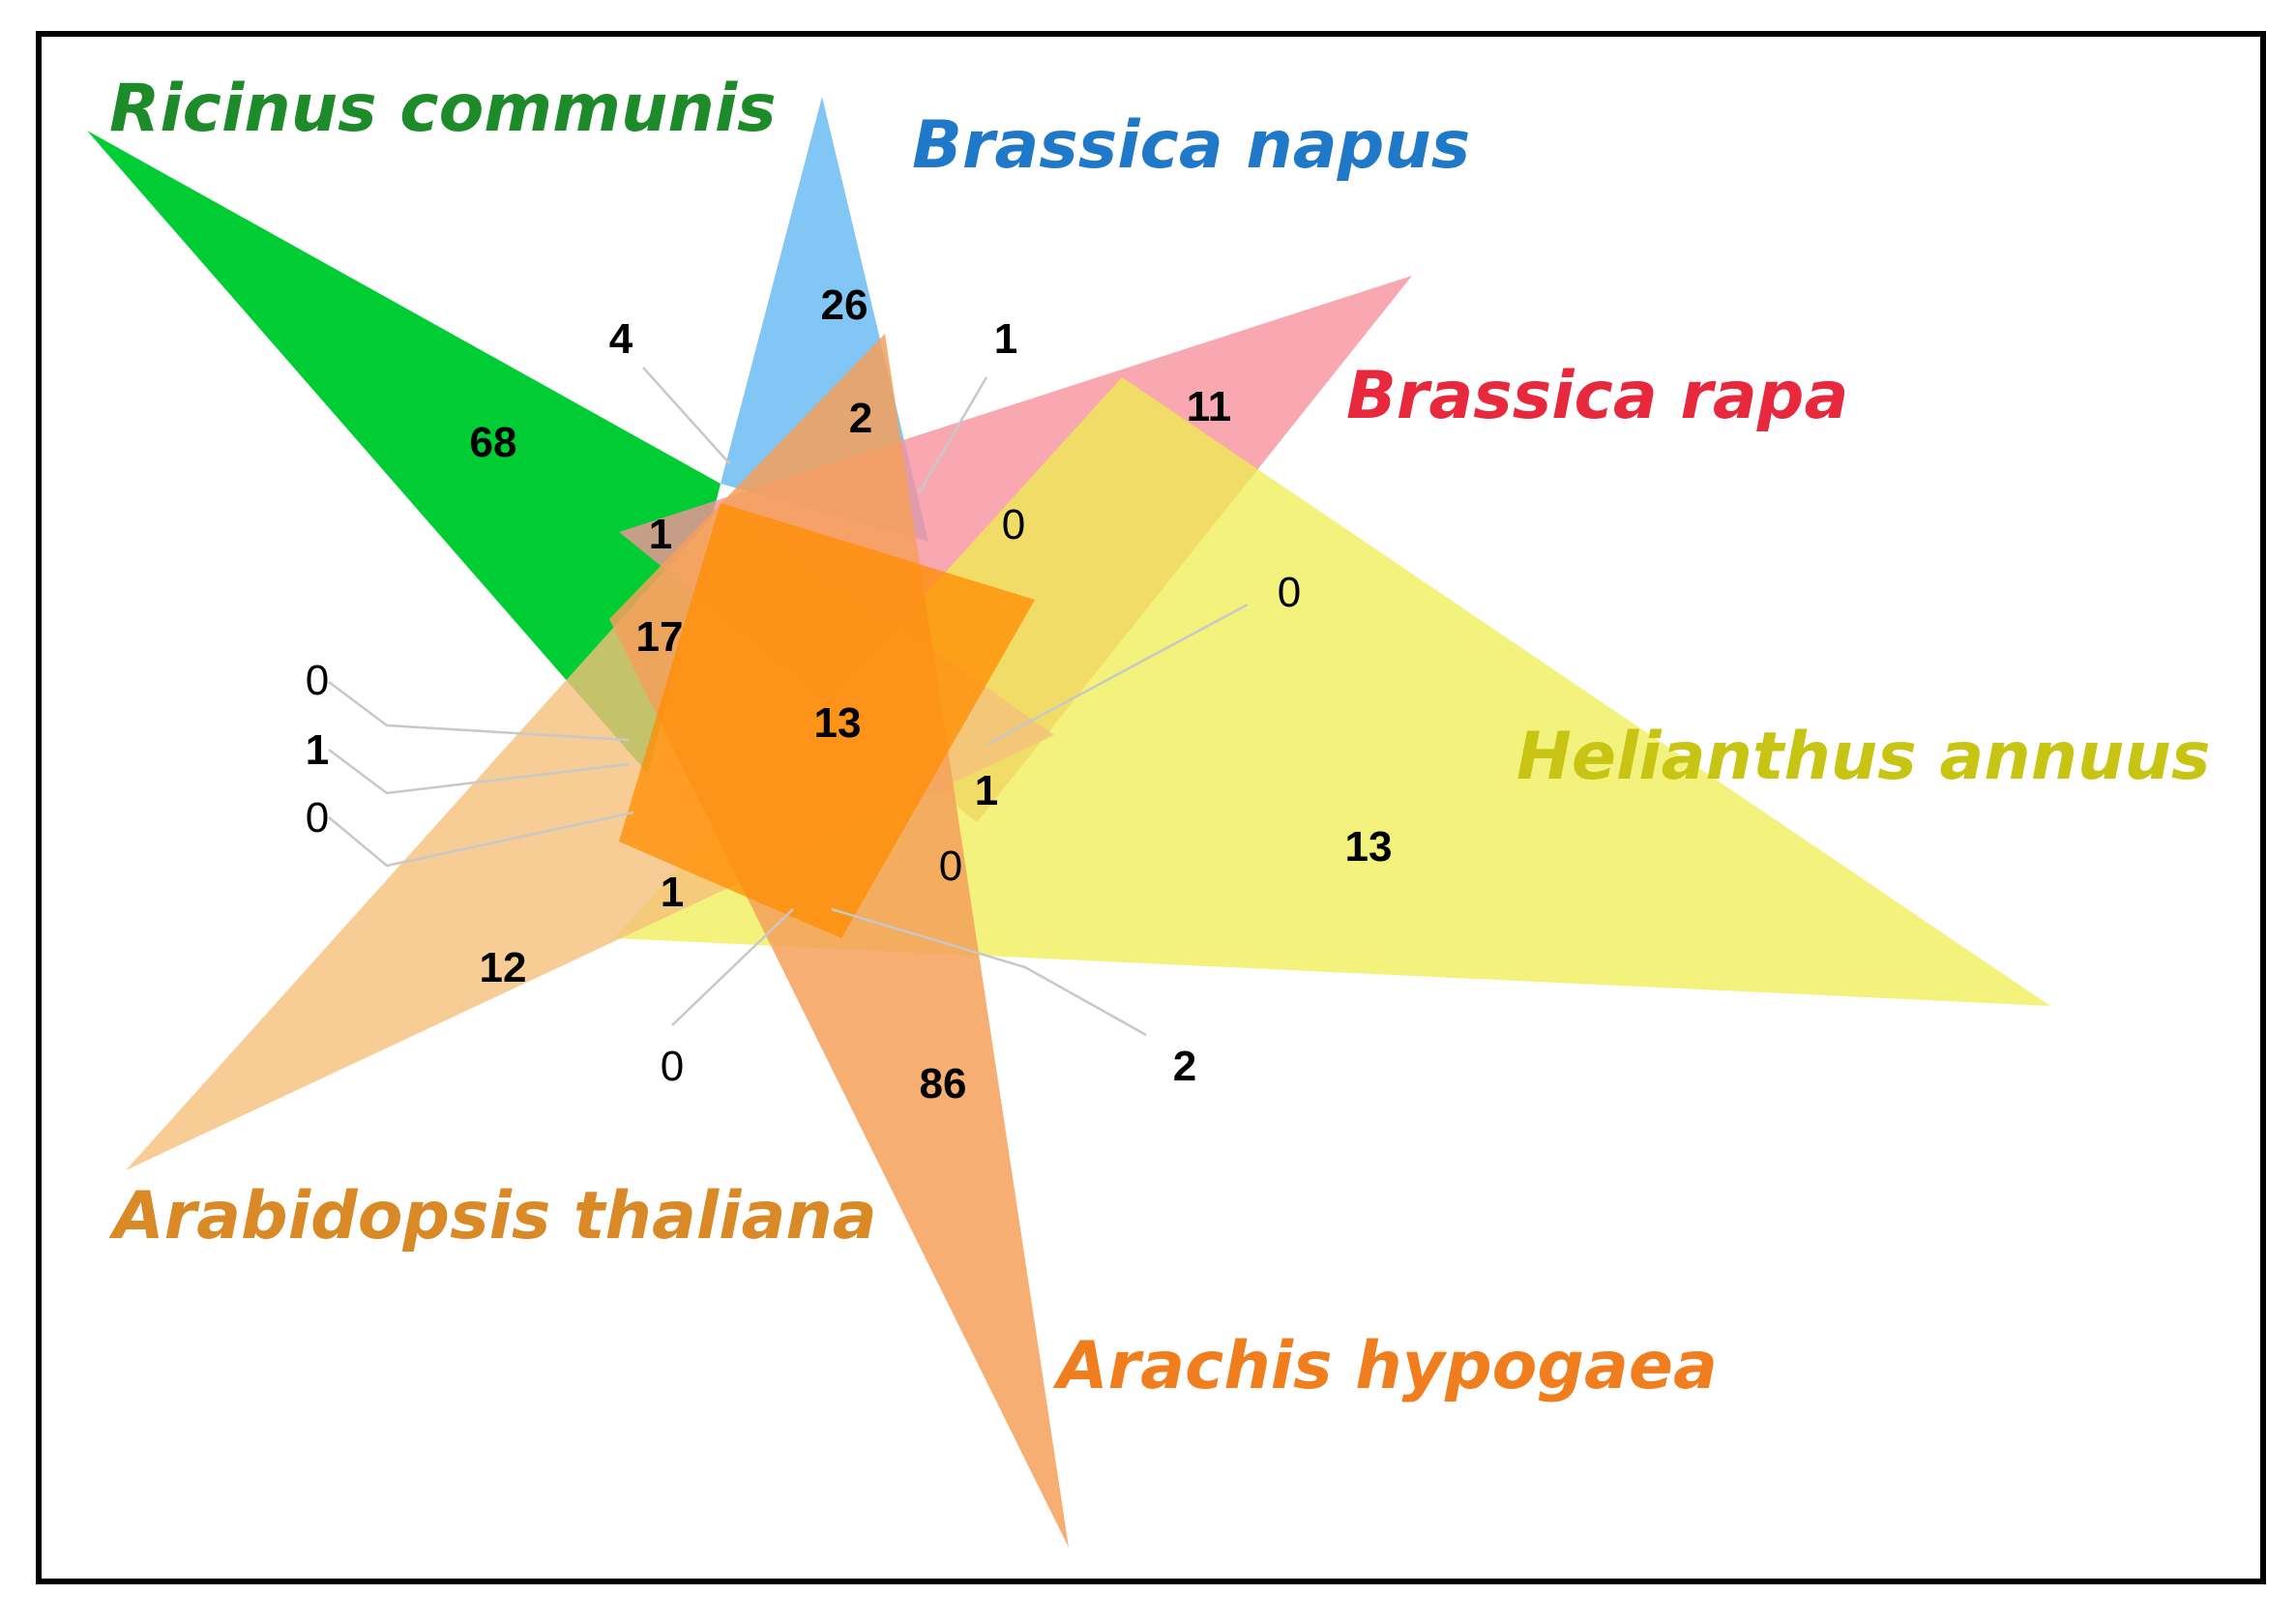 The image size is (2296, 1624). What do you see at coordinates (1209, 407) in the screenshot?
I see `count-brapa-only: 11` at bounding box center [1209, 407].